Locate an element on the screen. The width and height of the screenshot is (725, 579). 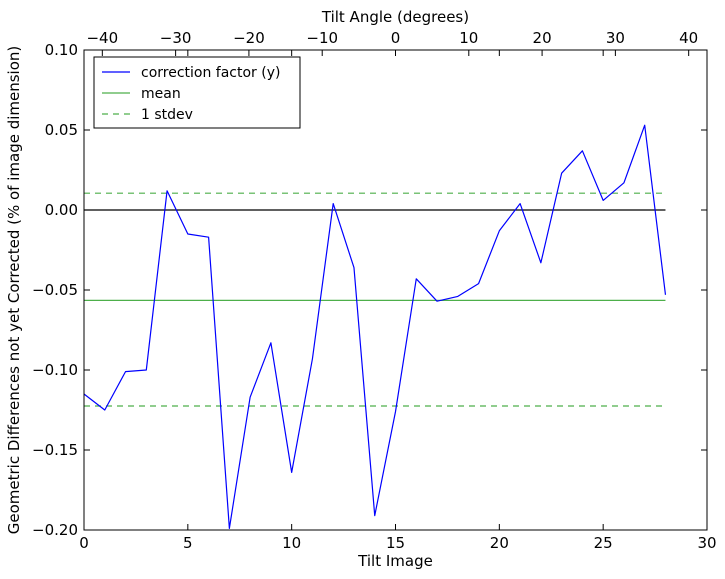
y-tick-label: 0.05 is located at coordinates (61, 130).